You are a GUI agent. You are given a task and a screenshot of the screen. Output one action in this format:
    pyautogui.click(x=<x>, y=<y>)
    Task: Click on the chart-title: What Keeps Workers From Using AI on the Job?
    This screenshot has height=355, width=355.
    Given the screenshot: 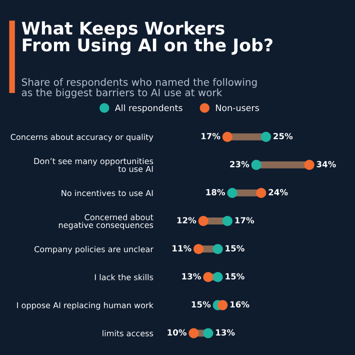 What is the action you would take?
    pyautogui.click(x=147, y=38)
    